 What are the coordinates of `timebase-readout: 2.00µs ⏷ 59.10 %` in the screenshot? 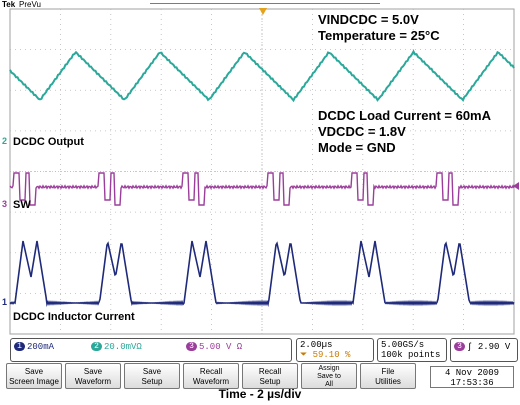 It's located at (335, 350).